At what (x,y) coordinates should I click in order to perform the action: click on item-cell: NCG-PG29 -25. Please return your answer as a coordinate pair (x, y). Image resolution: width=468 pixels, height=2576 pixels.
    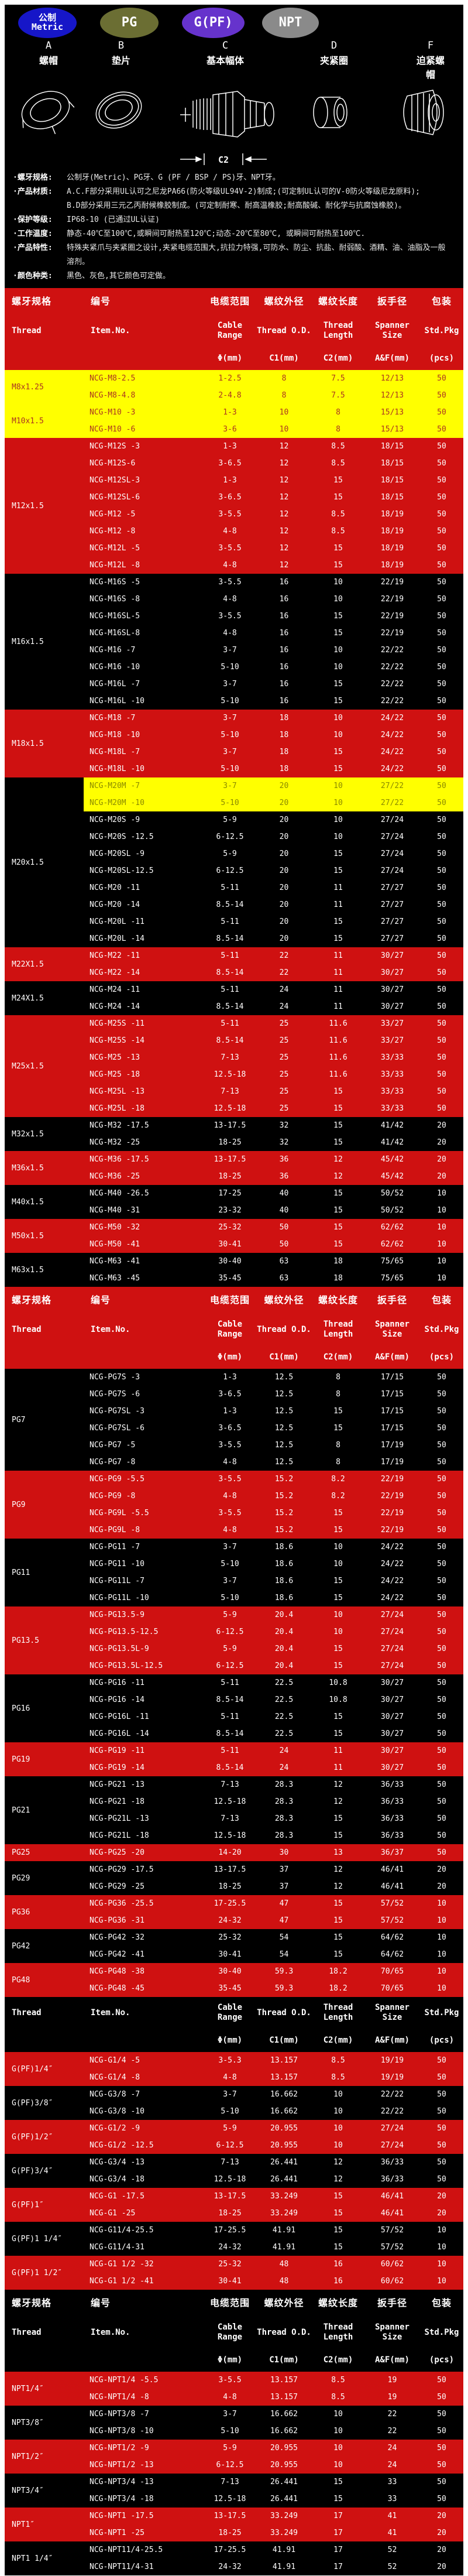
    Looking at the image, I should click on (117, 1886).